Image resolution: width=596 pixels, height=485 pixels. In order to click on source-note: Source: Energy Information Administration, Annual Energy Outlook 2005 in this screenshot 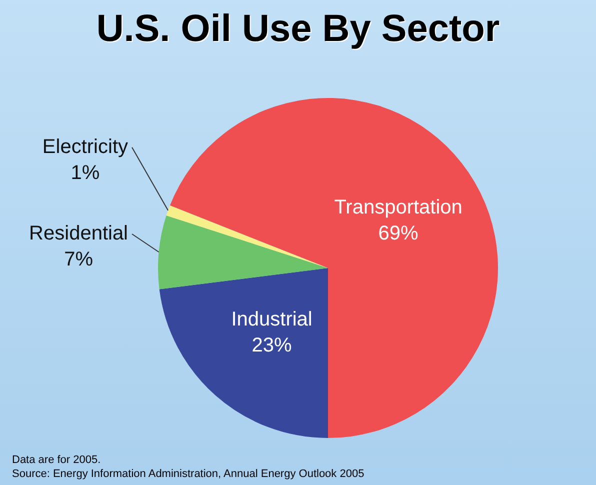, I will do `click(188, 474)`.